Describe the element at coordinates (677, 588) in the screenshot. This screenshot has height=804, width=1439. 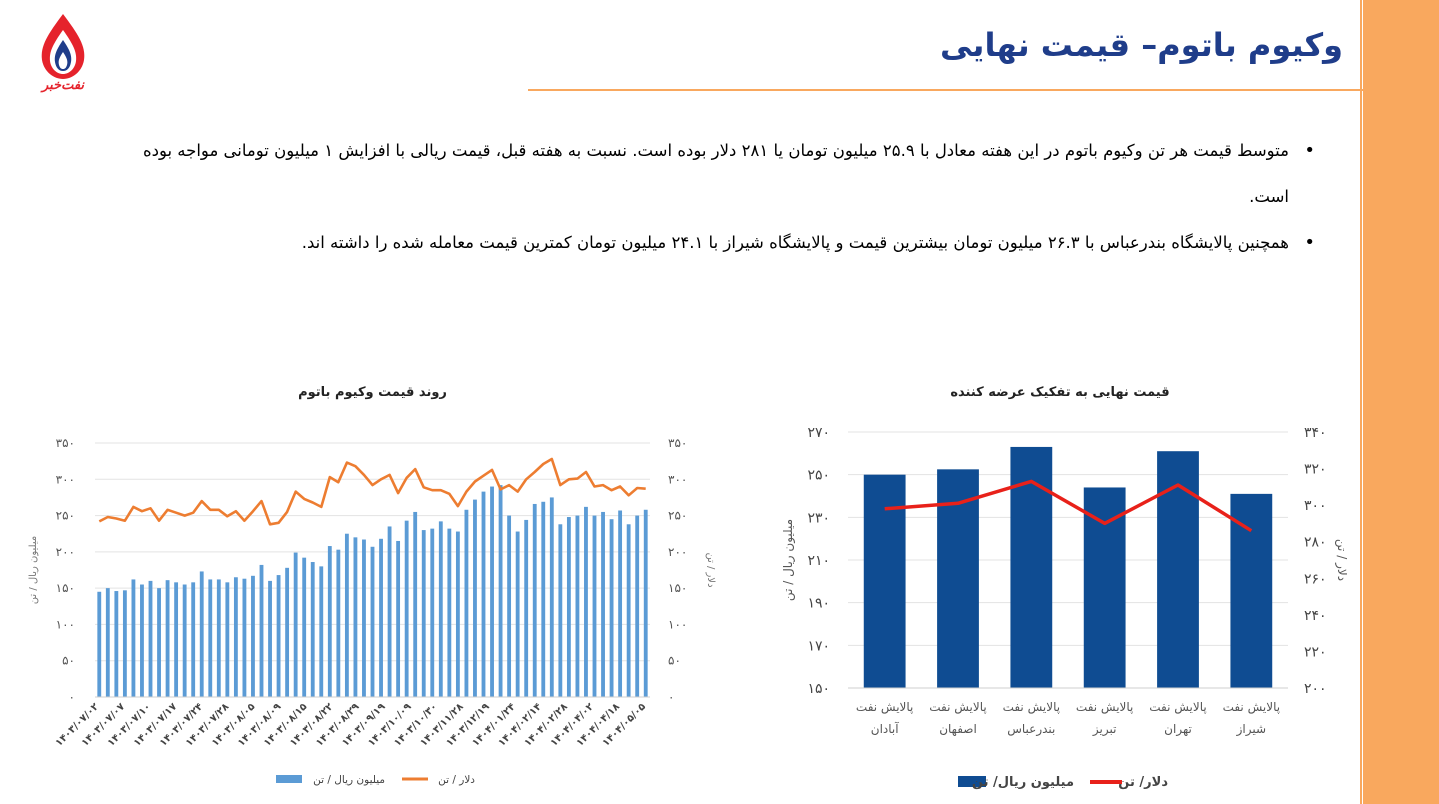
I see `y2-tick-label: ۱۵۰` at that location.